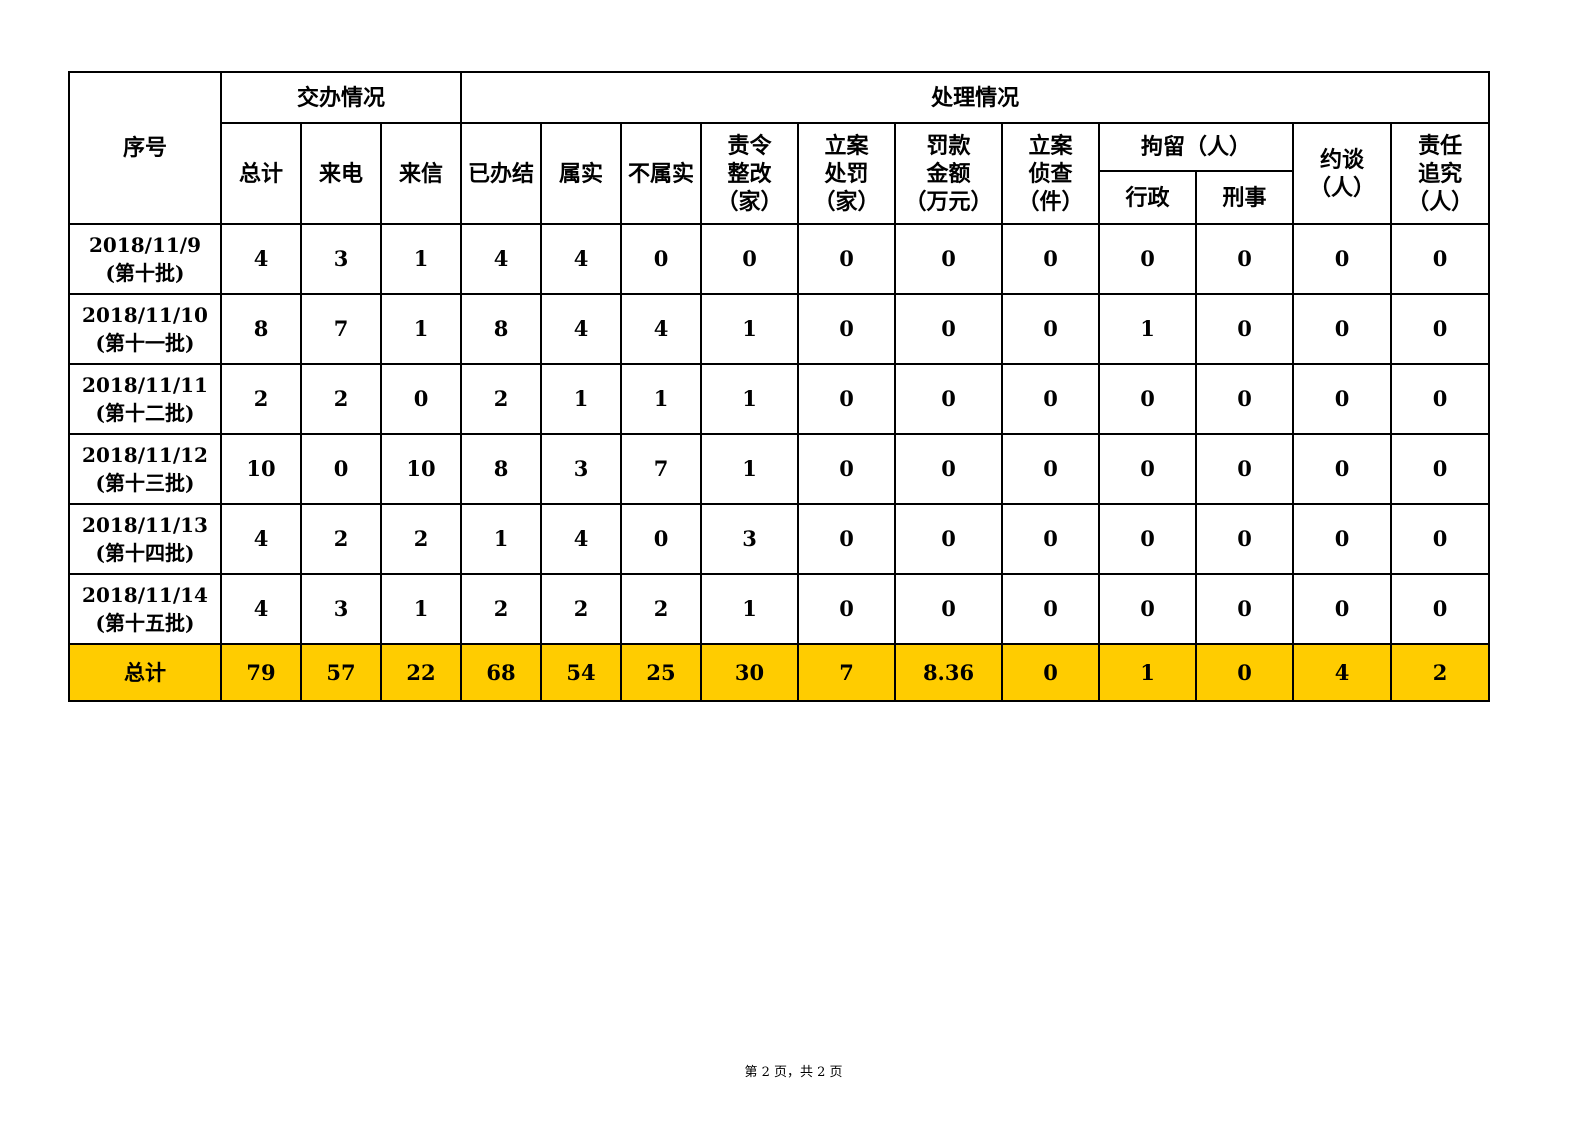 Image resolution: width=1587 pixels, height=1122 pixels. I want to click on header-col-3: 已办结, so click(501, 173).